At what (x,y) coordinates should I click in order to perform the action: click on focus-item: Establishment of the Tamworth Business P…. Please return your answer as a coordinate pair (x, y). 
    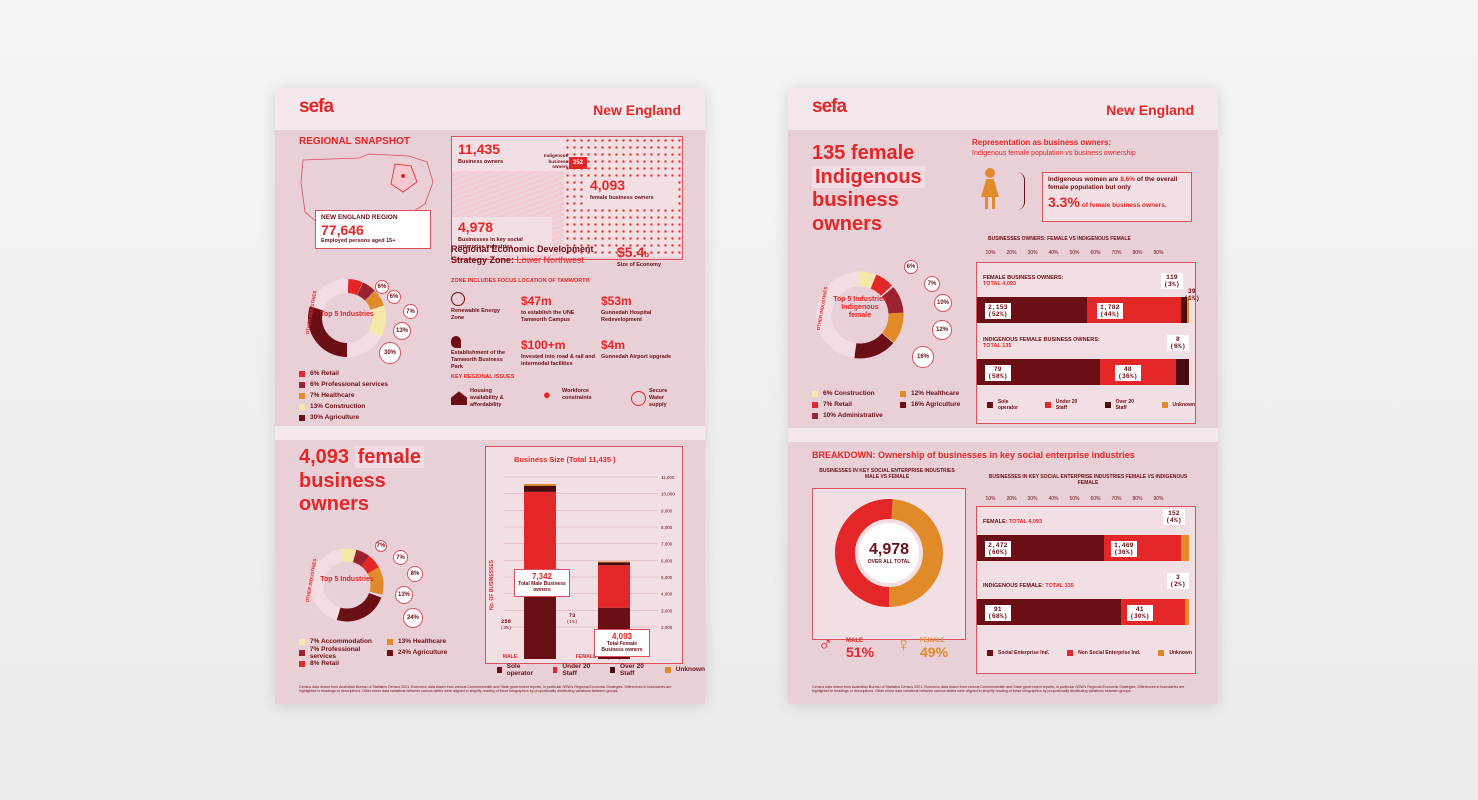
    Looking at the image, I should click on (481, 353).